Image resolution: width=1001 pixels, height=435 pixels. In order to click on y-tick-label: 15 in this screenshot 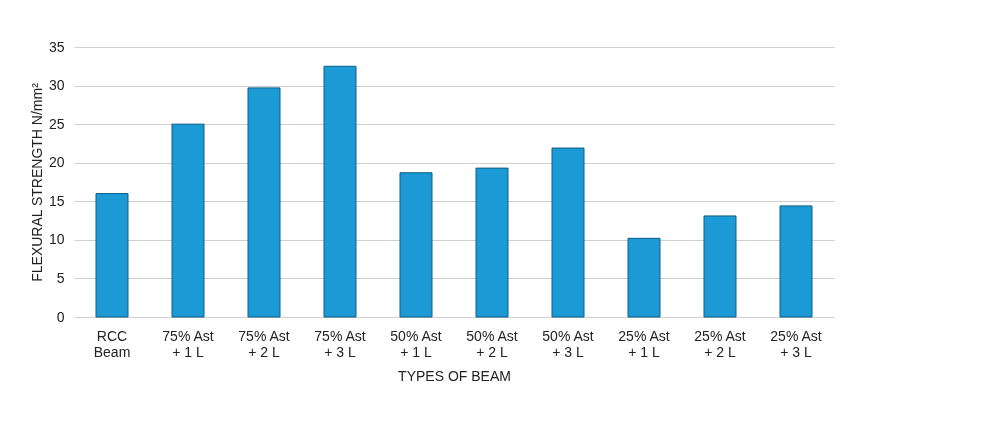, I will do `click(56, 200)`.